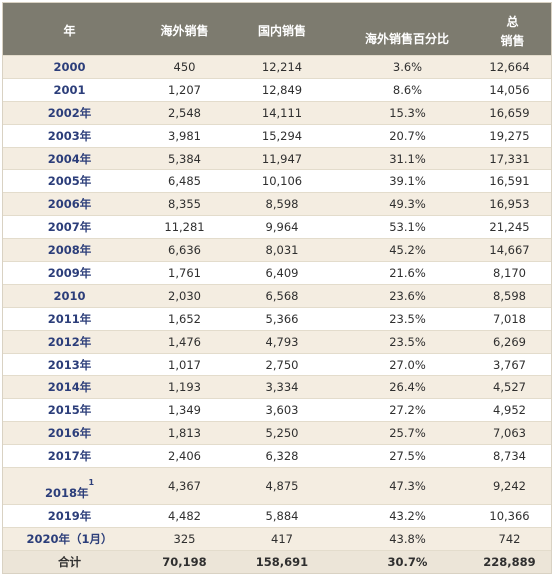 This screenshot has width=554, height=584. I want to click on cell-domestic: 3,334, so click(282, 387).